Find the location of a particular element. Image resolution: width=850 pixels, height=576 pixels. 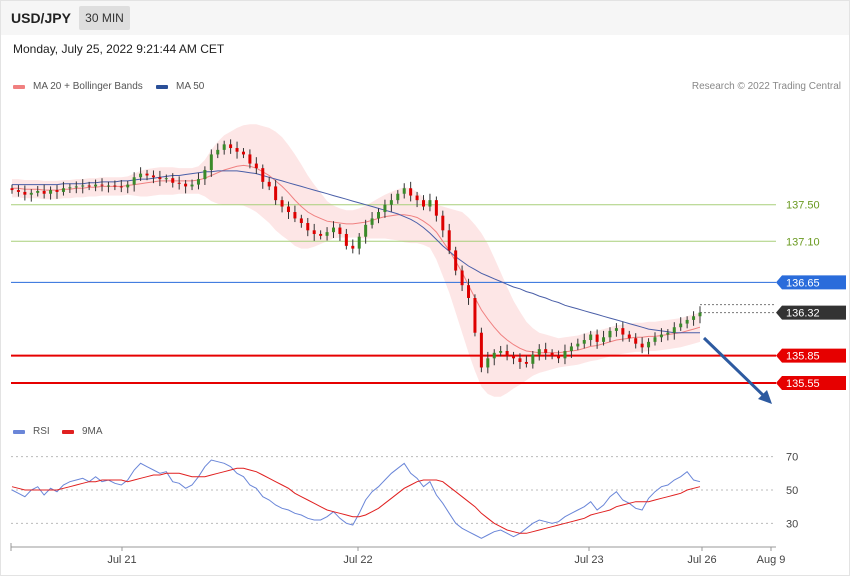

legend-ma20: MA 20 + Bollinger Bands is located at coordinates (78, 86).